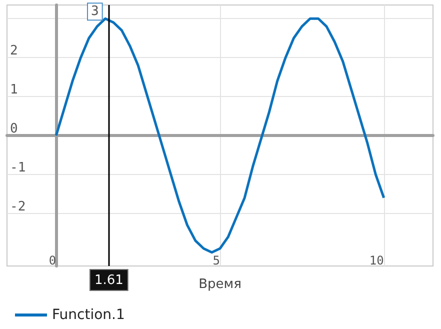  Describe the element at coordinates (109, 280) in the screenshot. I see `ref-line-label: 1.61` at that location.